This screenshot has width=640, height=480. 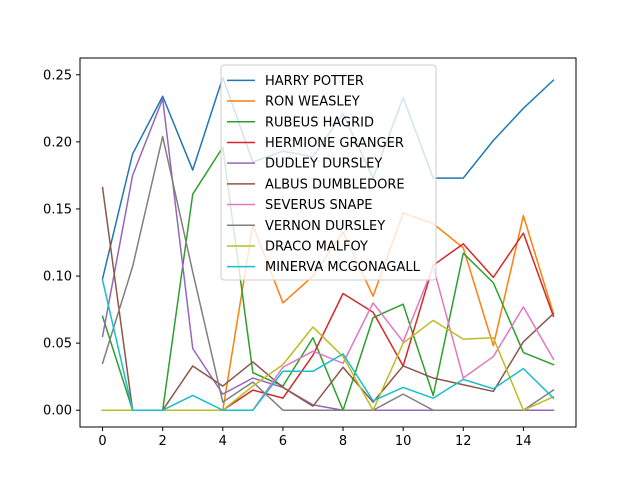 What do you see at coordinates (57, 411) in the screenshot?
I see `y-tick-label-0: 0.00` at bounding box center [57, 411].